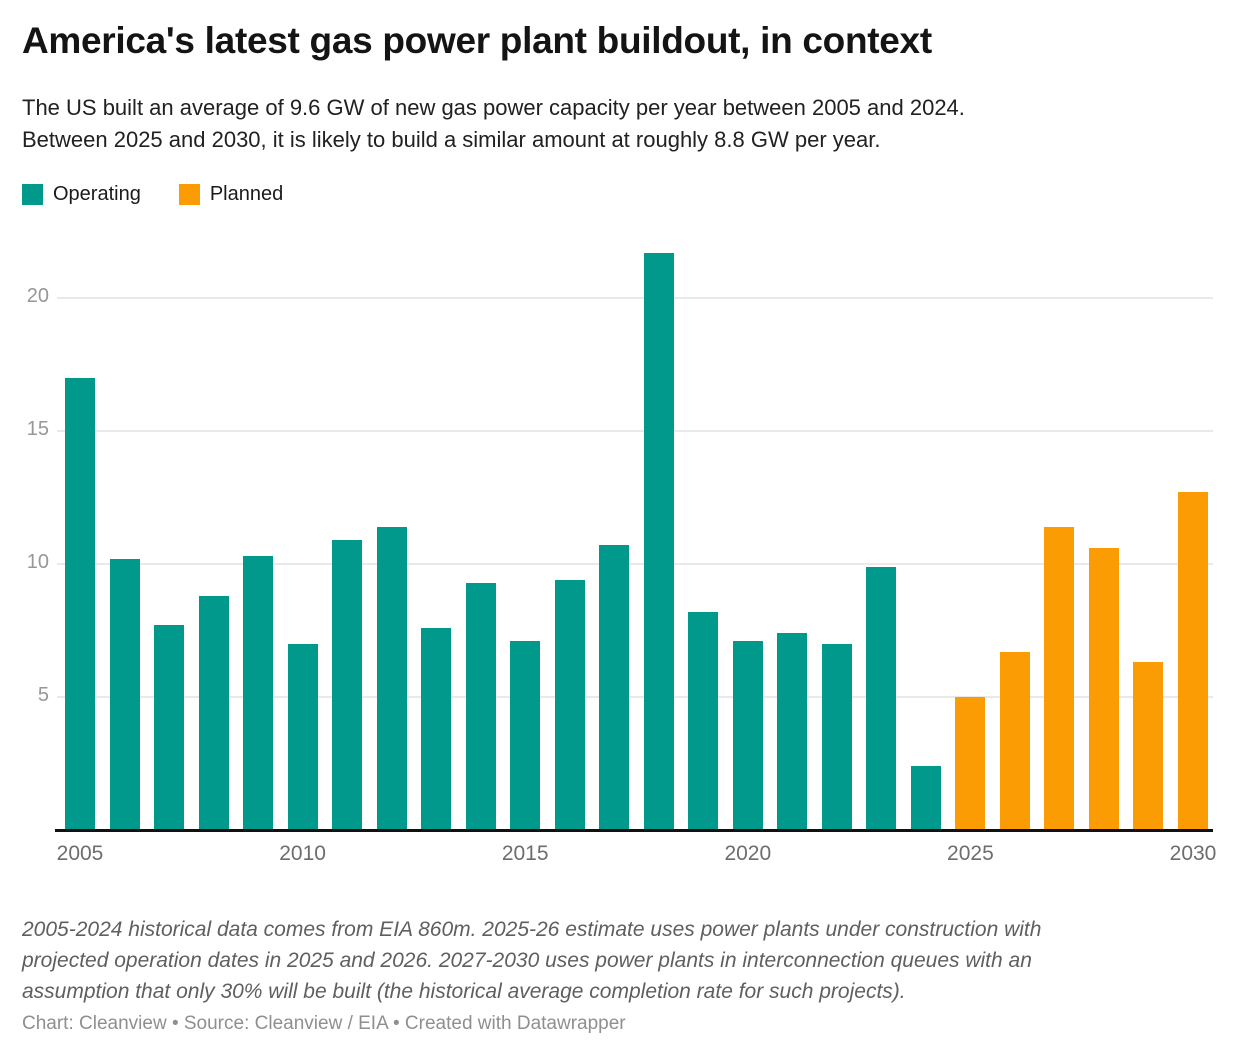 The width and height of the screenshot is (1240, 1058). I want to click on legend-swatch-planned, so click(189, 194).